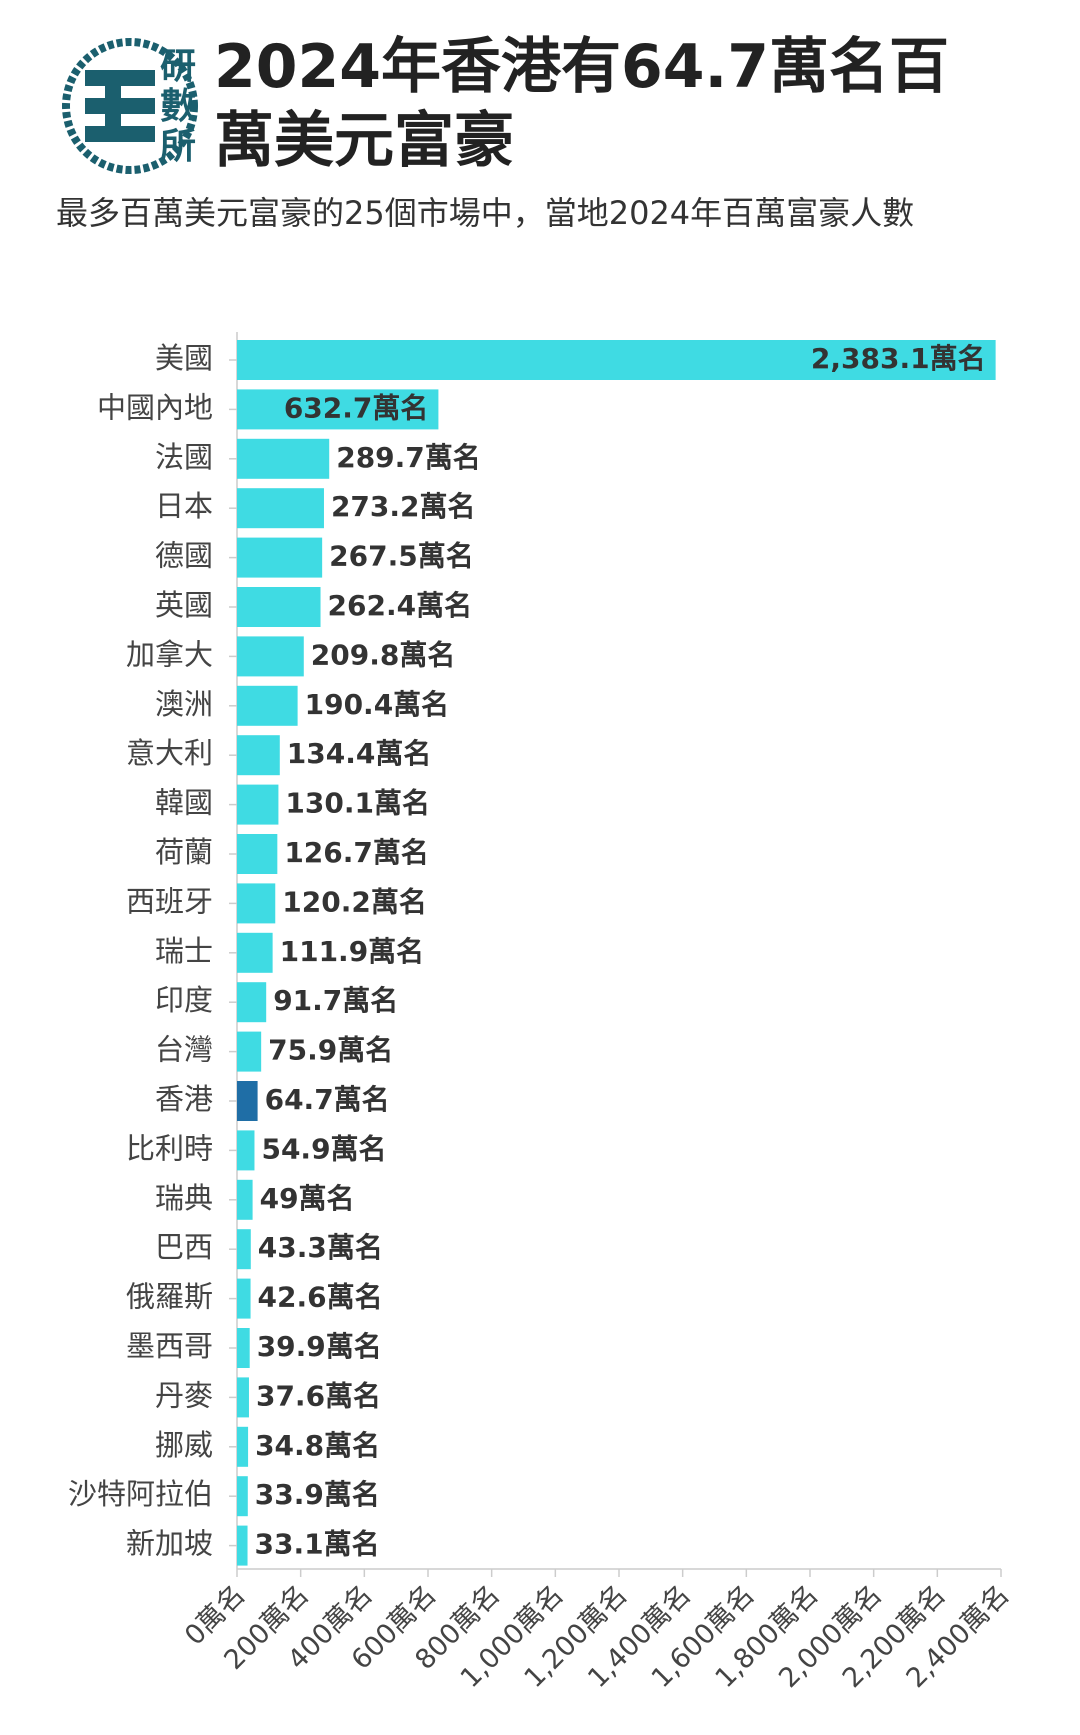 Image resolution: width=1080 pixels, height=1735 pixels. Describe the element at coordinates (352, 951) in the screenshot. I see `value-label: 111.9萬名` at that location.